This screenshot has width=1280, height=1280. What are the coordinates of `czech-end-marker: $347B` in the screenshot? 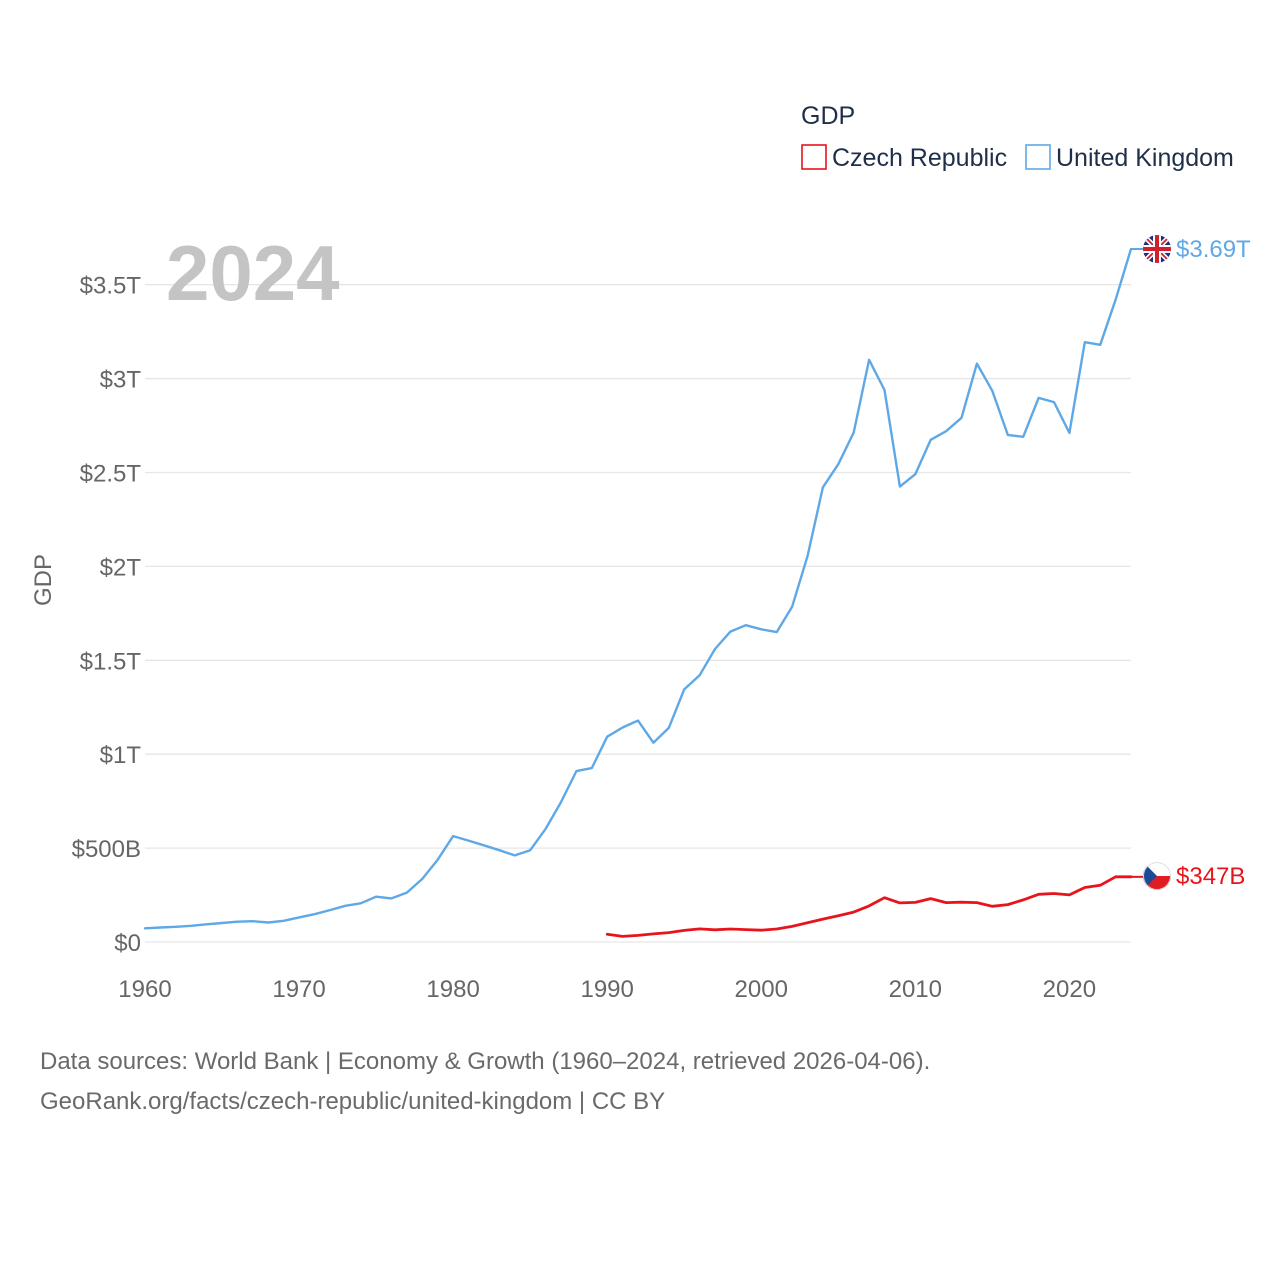 It's located at (1194, 876).